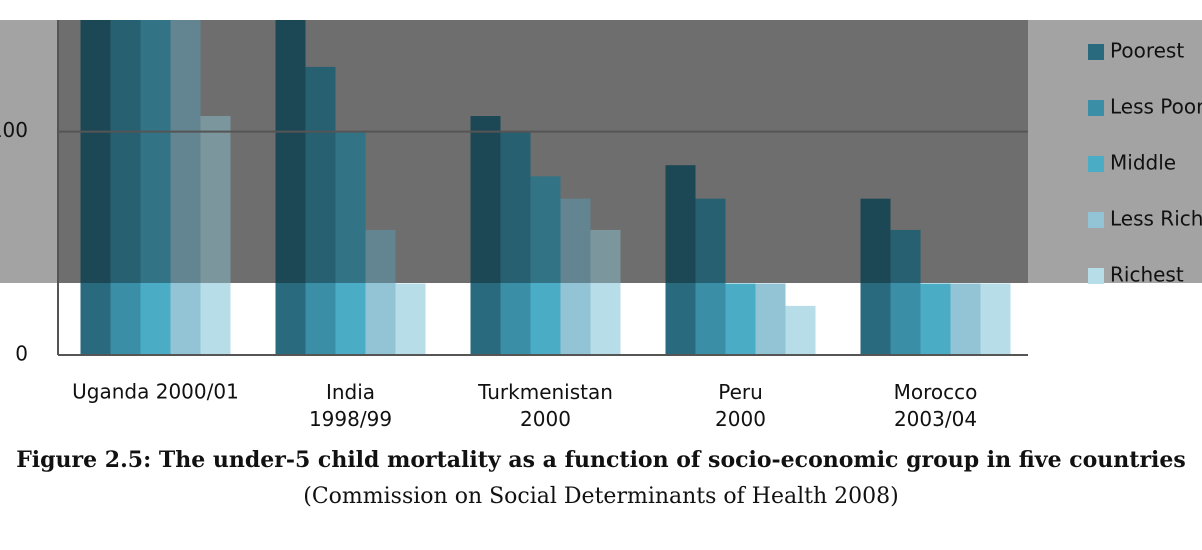 The height and width of the screenshot is (550, 1202). What do you see at coordinates (740, 405) in the screenshot?
I see `x-tick-label: Peru 2000` at bounding box center [740, 405].